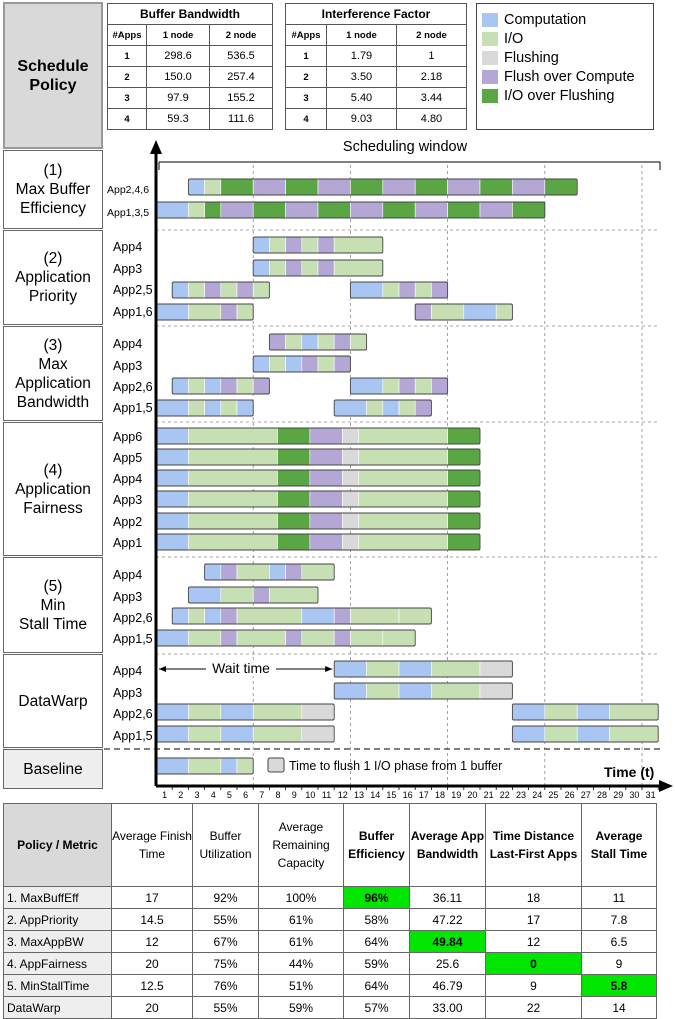 This screenshot has height=1019, width=675. What do you see at coordinates (395, 766) in the screenshot?
I see `baseline-note: Time to flush 1 I/O phase from 1 buffer` at bounding box center [395, 766].